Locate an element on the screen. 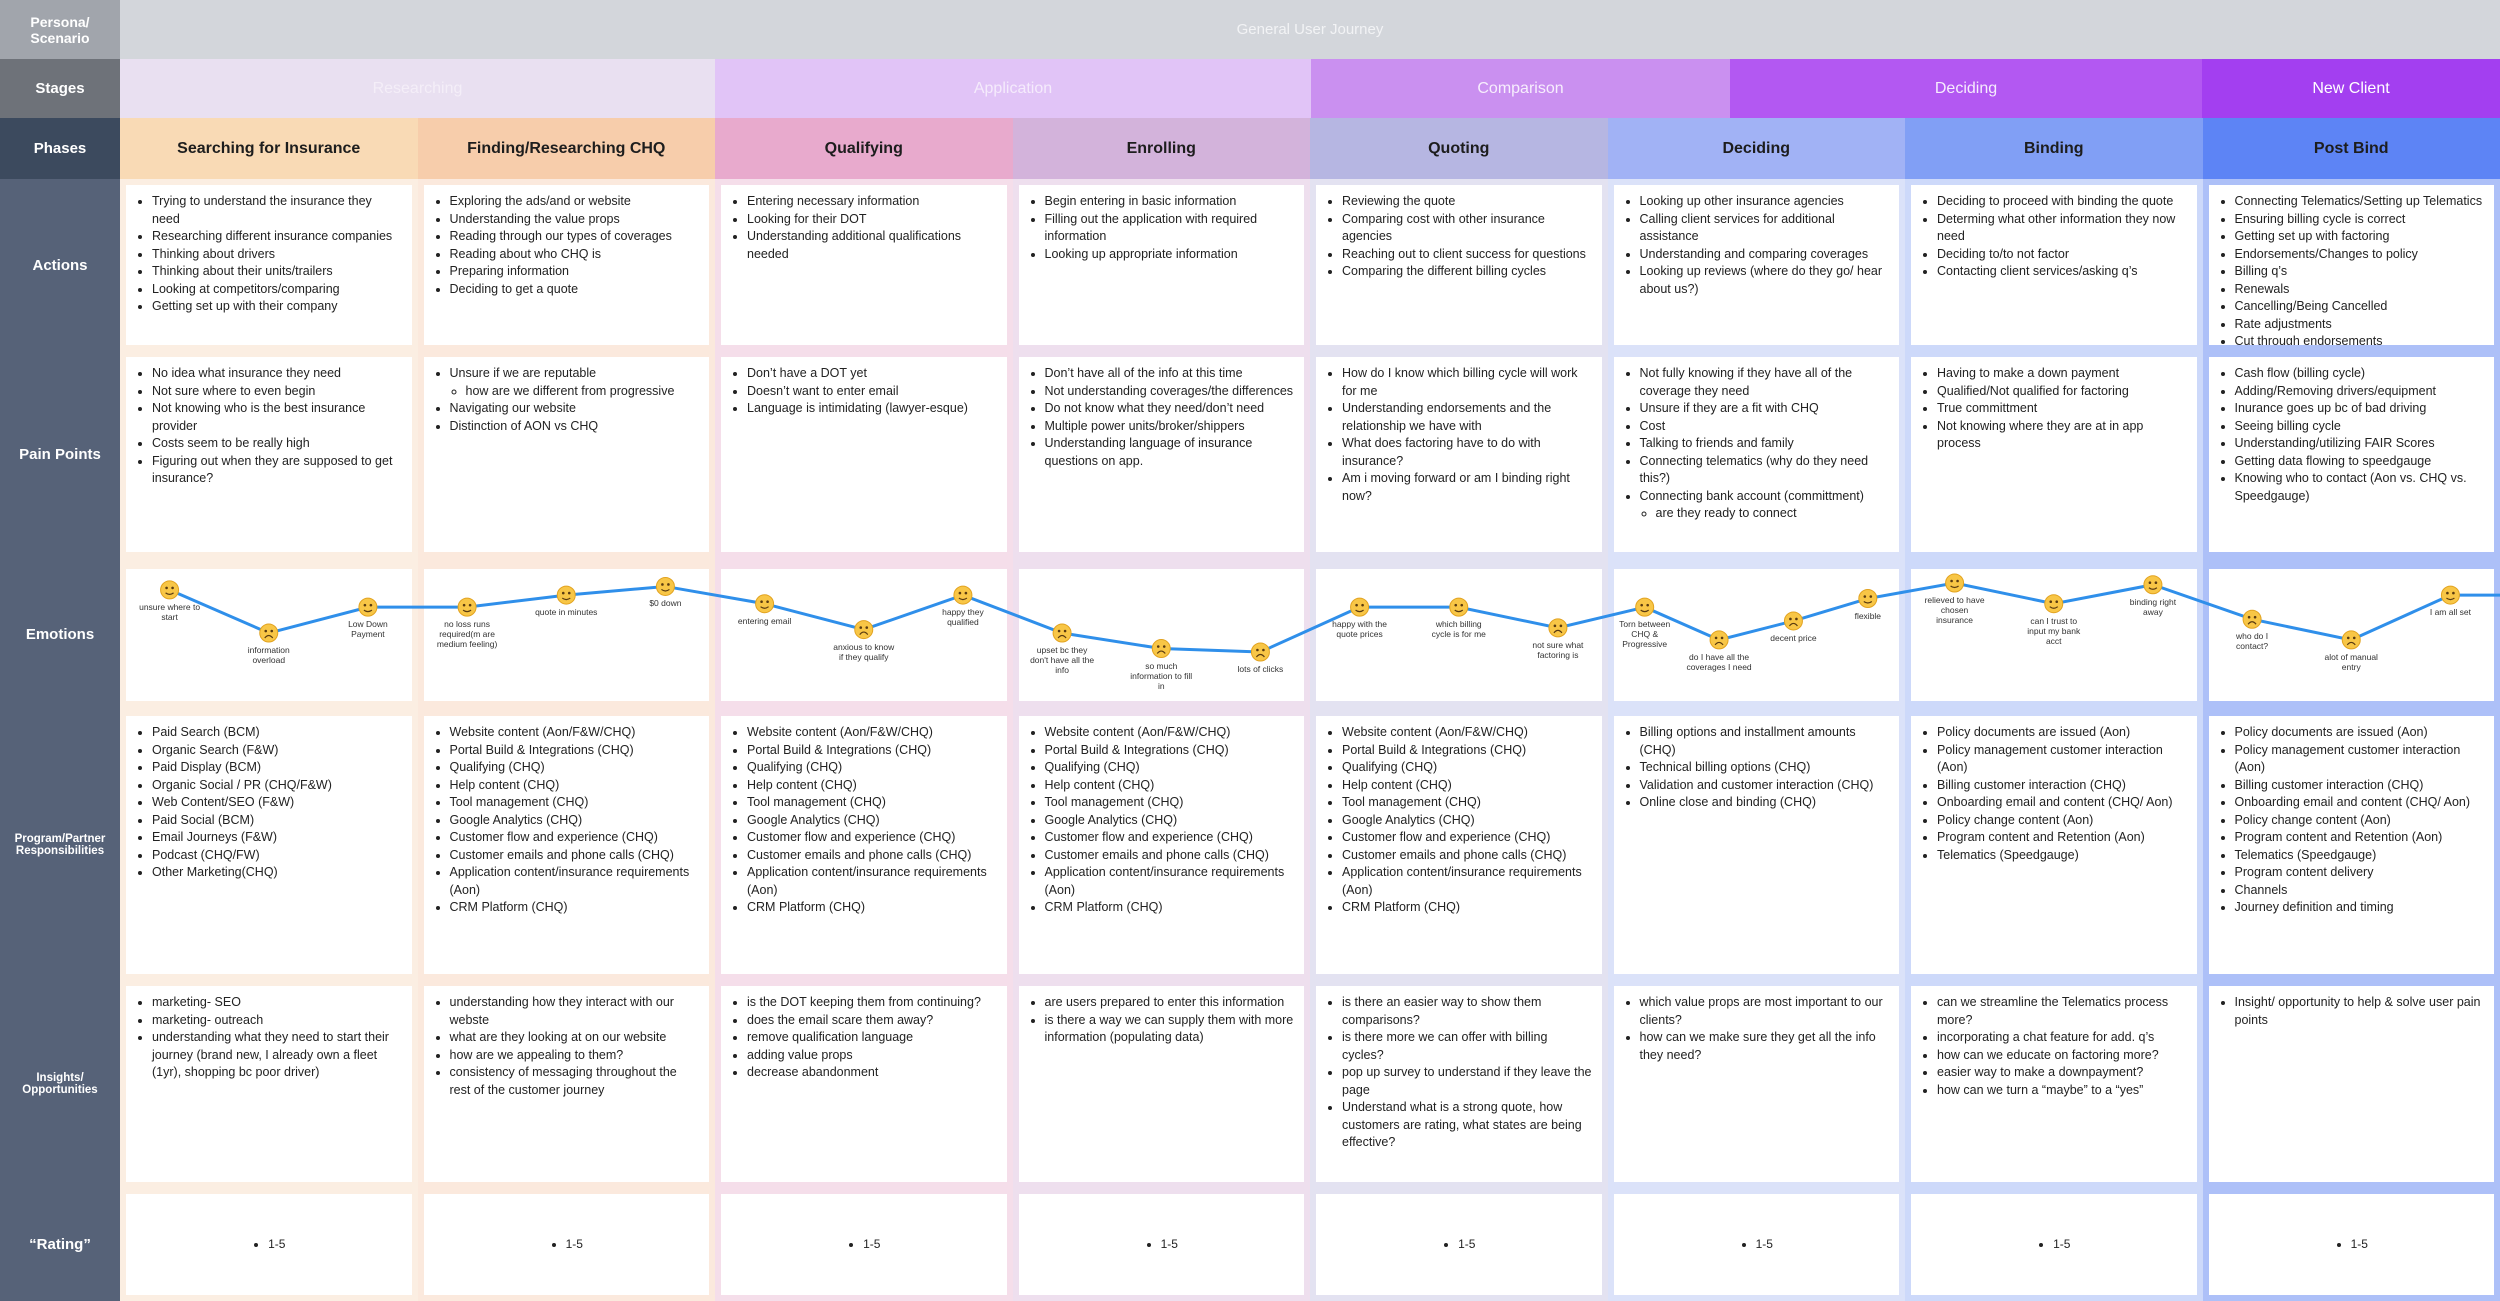  bullet: Google Analytics (CHQ) is located at coordinates (1170, 821).